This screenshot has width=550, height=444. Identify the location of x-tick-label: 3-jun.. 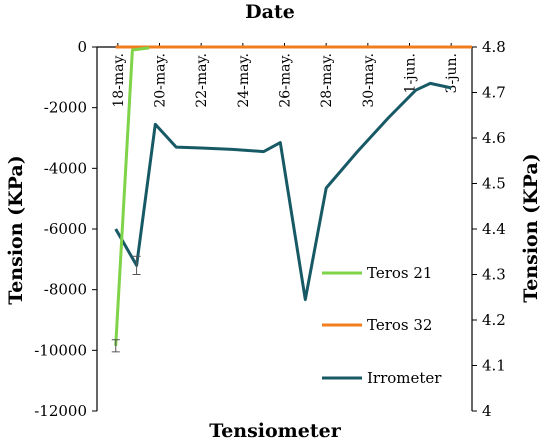
(452, 73).